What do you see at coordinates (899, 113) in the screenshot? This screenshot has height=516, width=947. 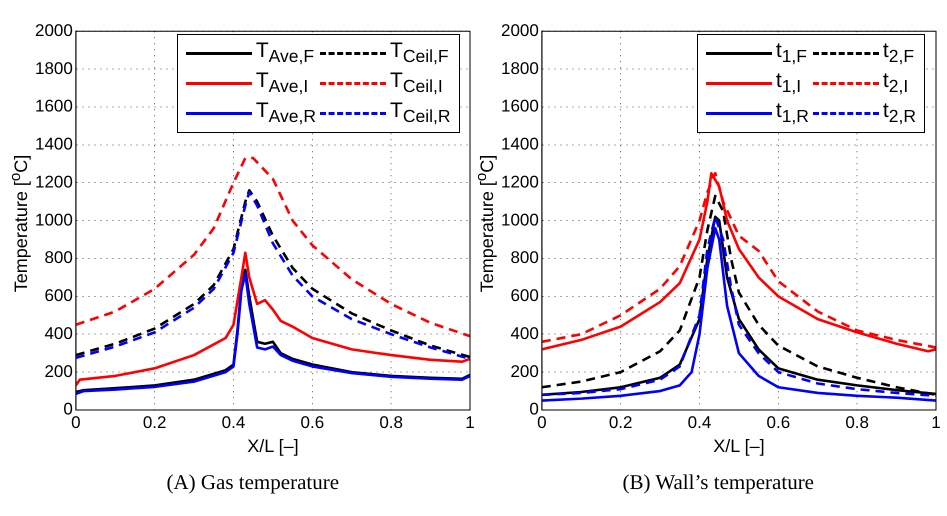 I see `legend-label: t$_{2,R}$` at bounding box center [899, 113].